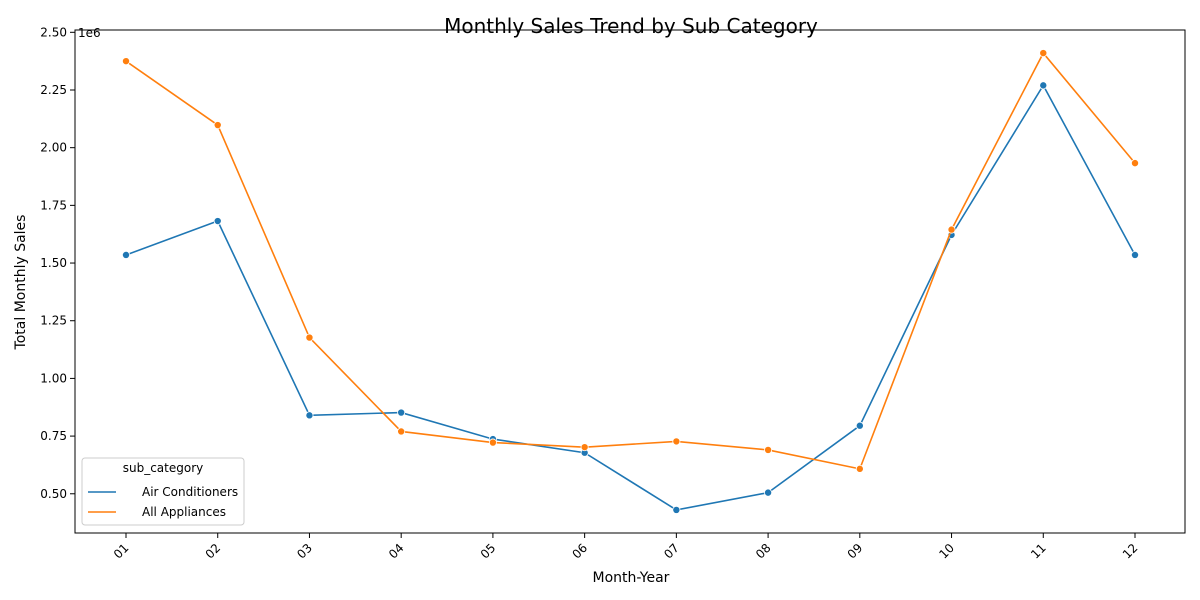  What do you see at coordinates (53, 32) in the screenshot?
I see `y-tick-label: 2.50` at bounding box center [53, 32].